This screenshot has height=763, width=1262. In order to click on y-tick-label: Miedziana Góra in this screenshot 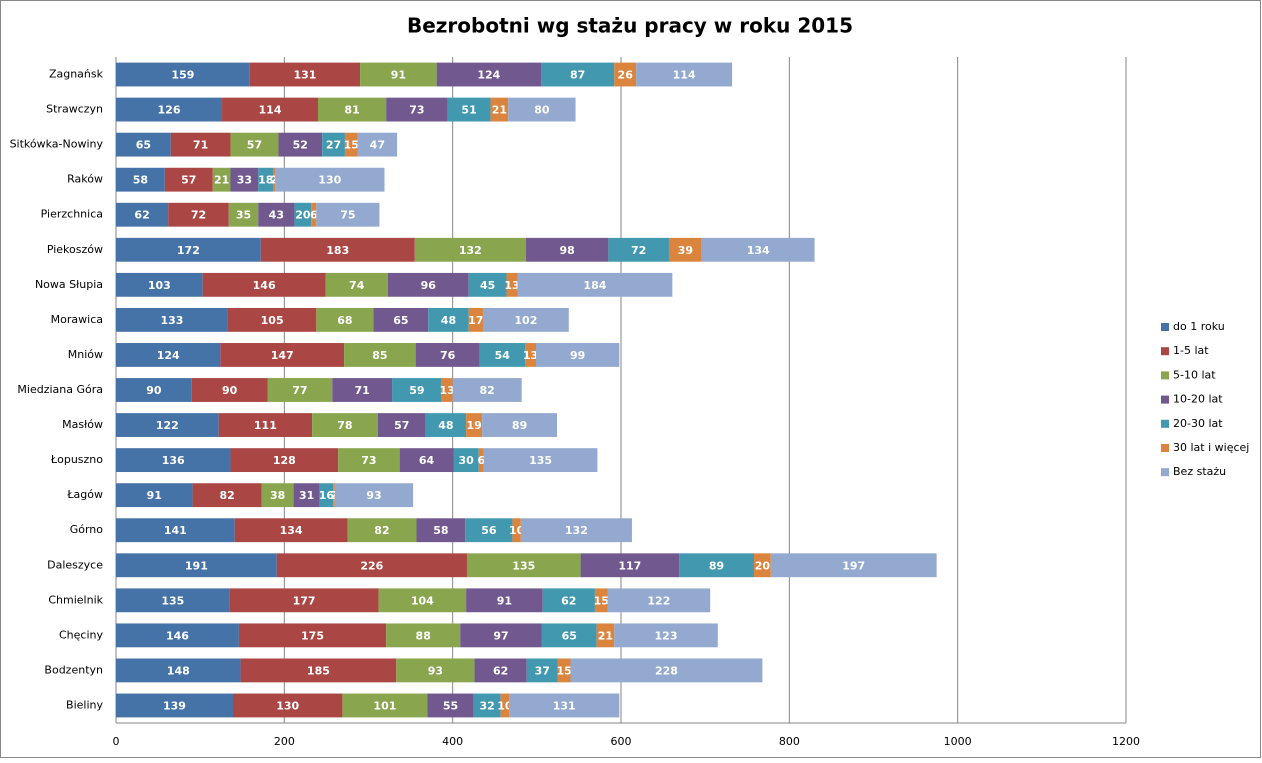, I will do `click(60, 389)`.